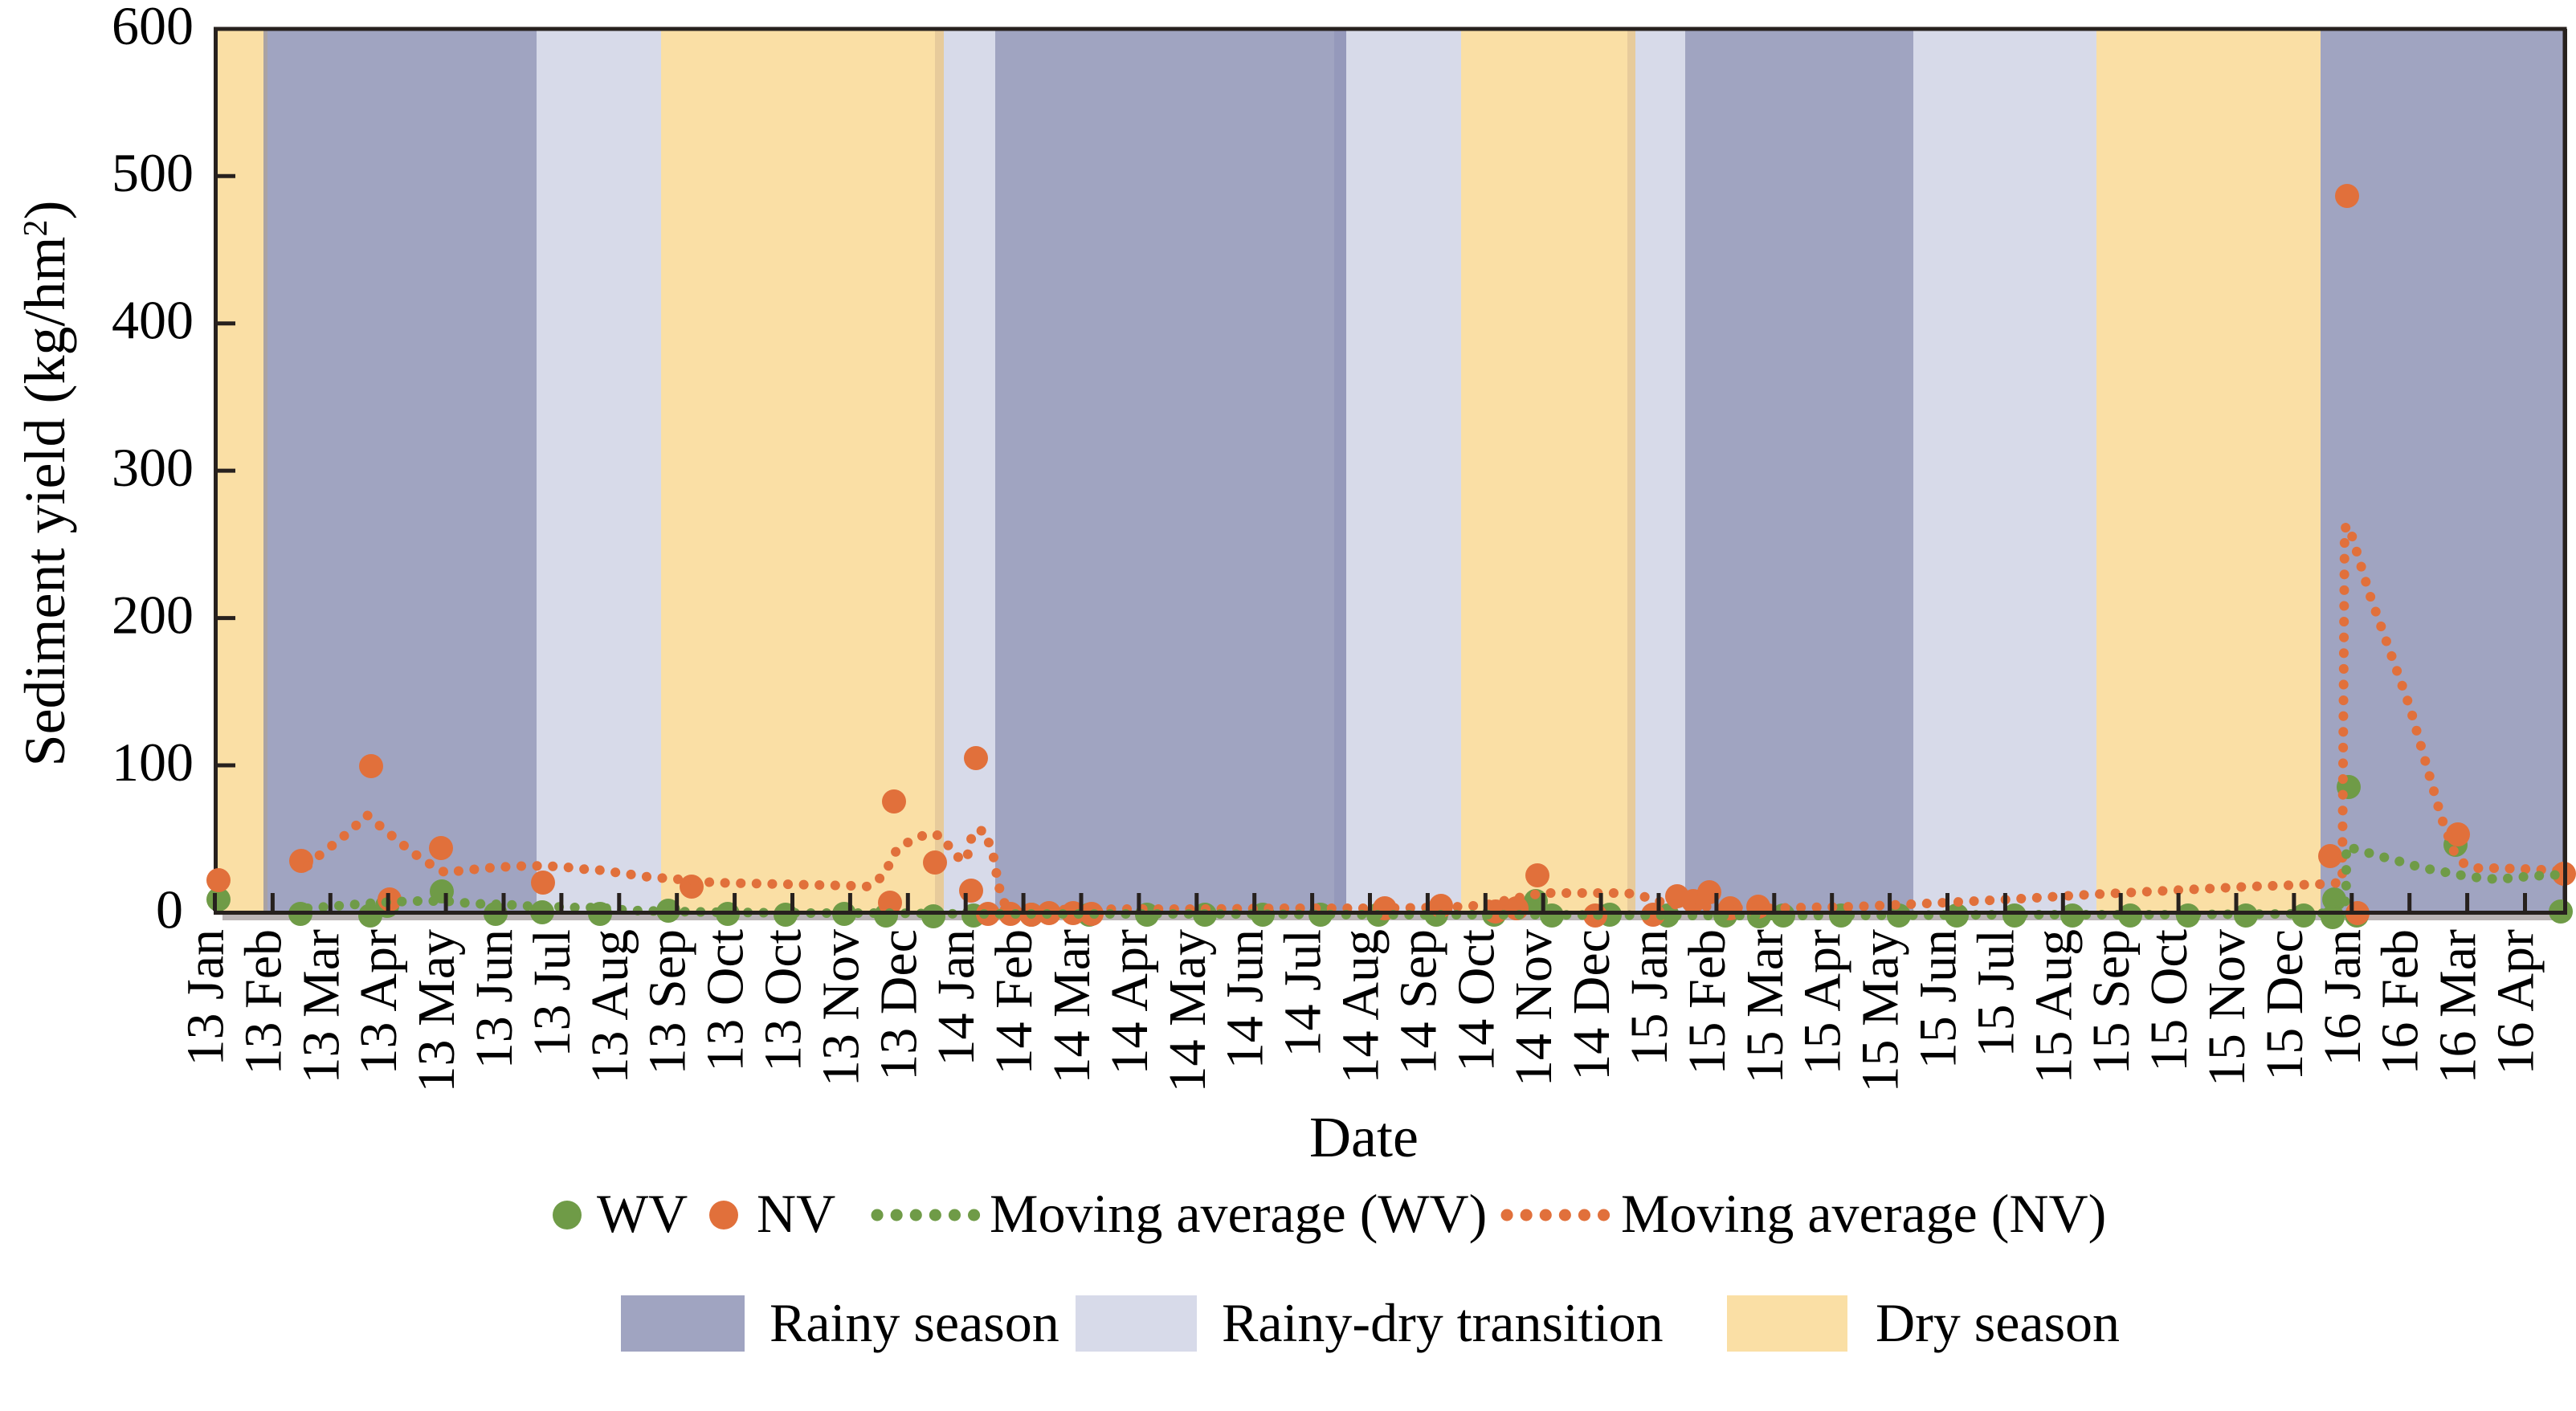  What do you see at coordinates (1129, 1002) in the screenshot?
I see `svg-text: 14 Apr` at bounding box center [1129, 1002].